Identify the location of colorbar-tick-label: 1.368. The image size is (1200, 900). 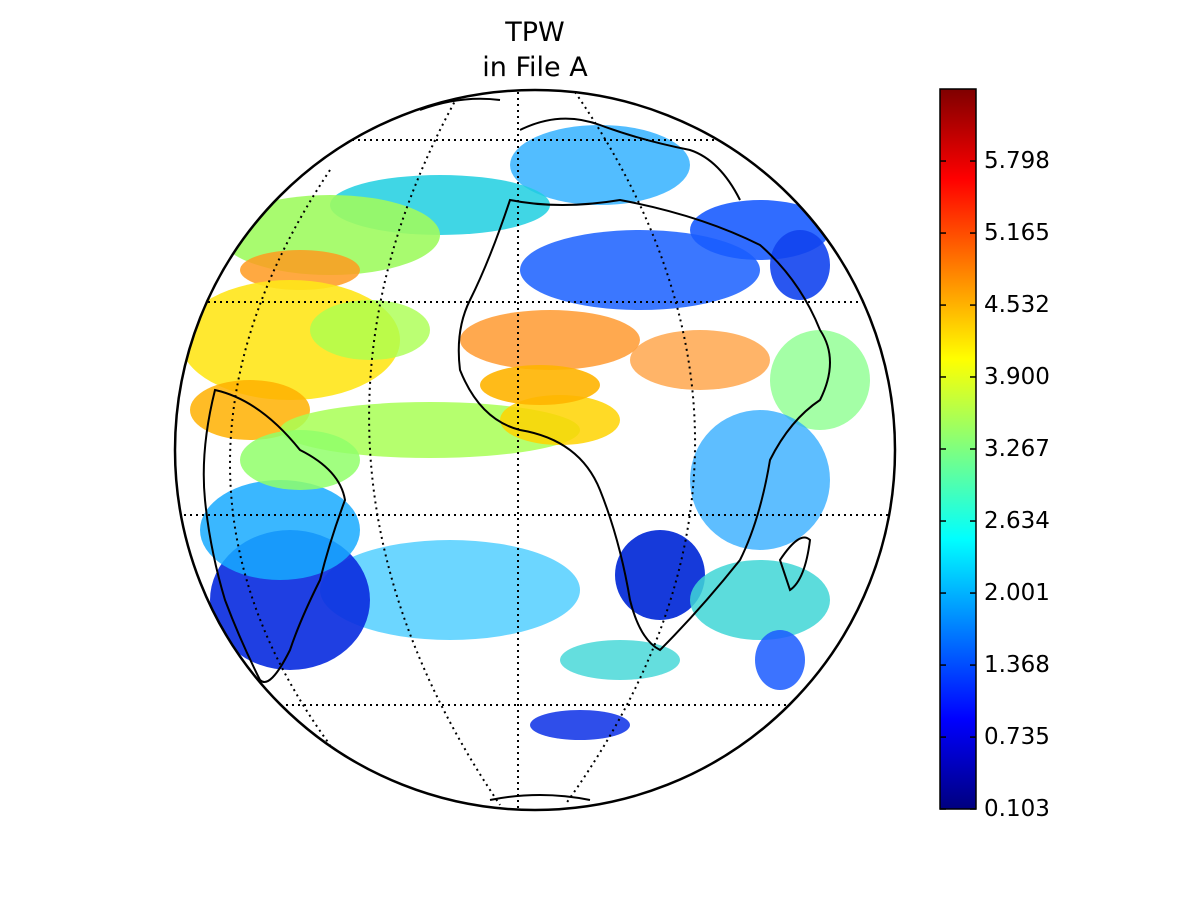
(1017, 665).